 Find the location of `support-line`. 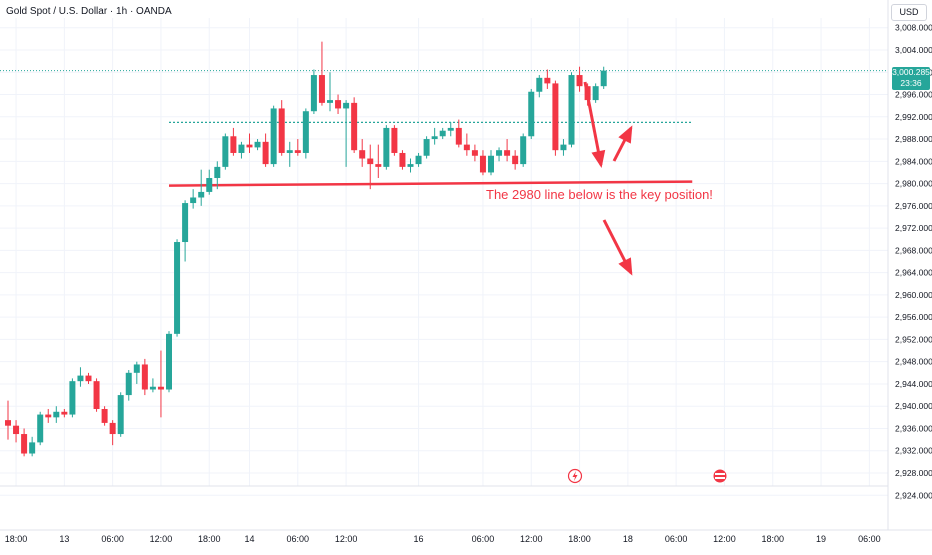

support-line is located at coordinates (430, 183).